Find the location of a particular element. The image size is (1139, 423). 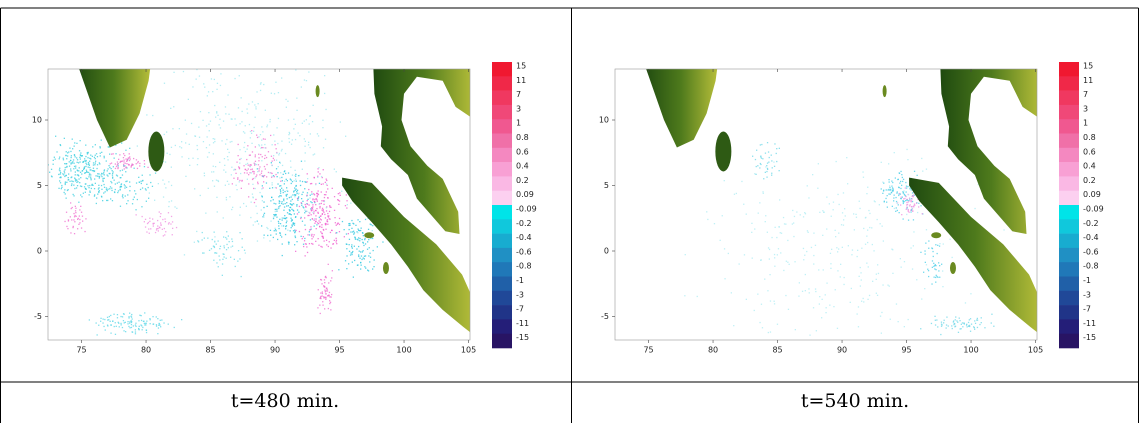

x-tick-label: 80 is located at coordinates (713, 350).